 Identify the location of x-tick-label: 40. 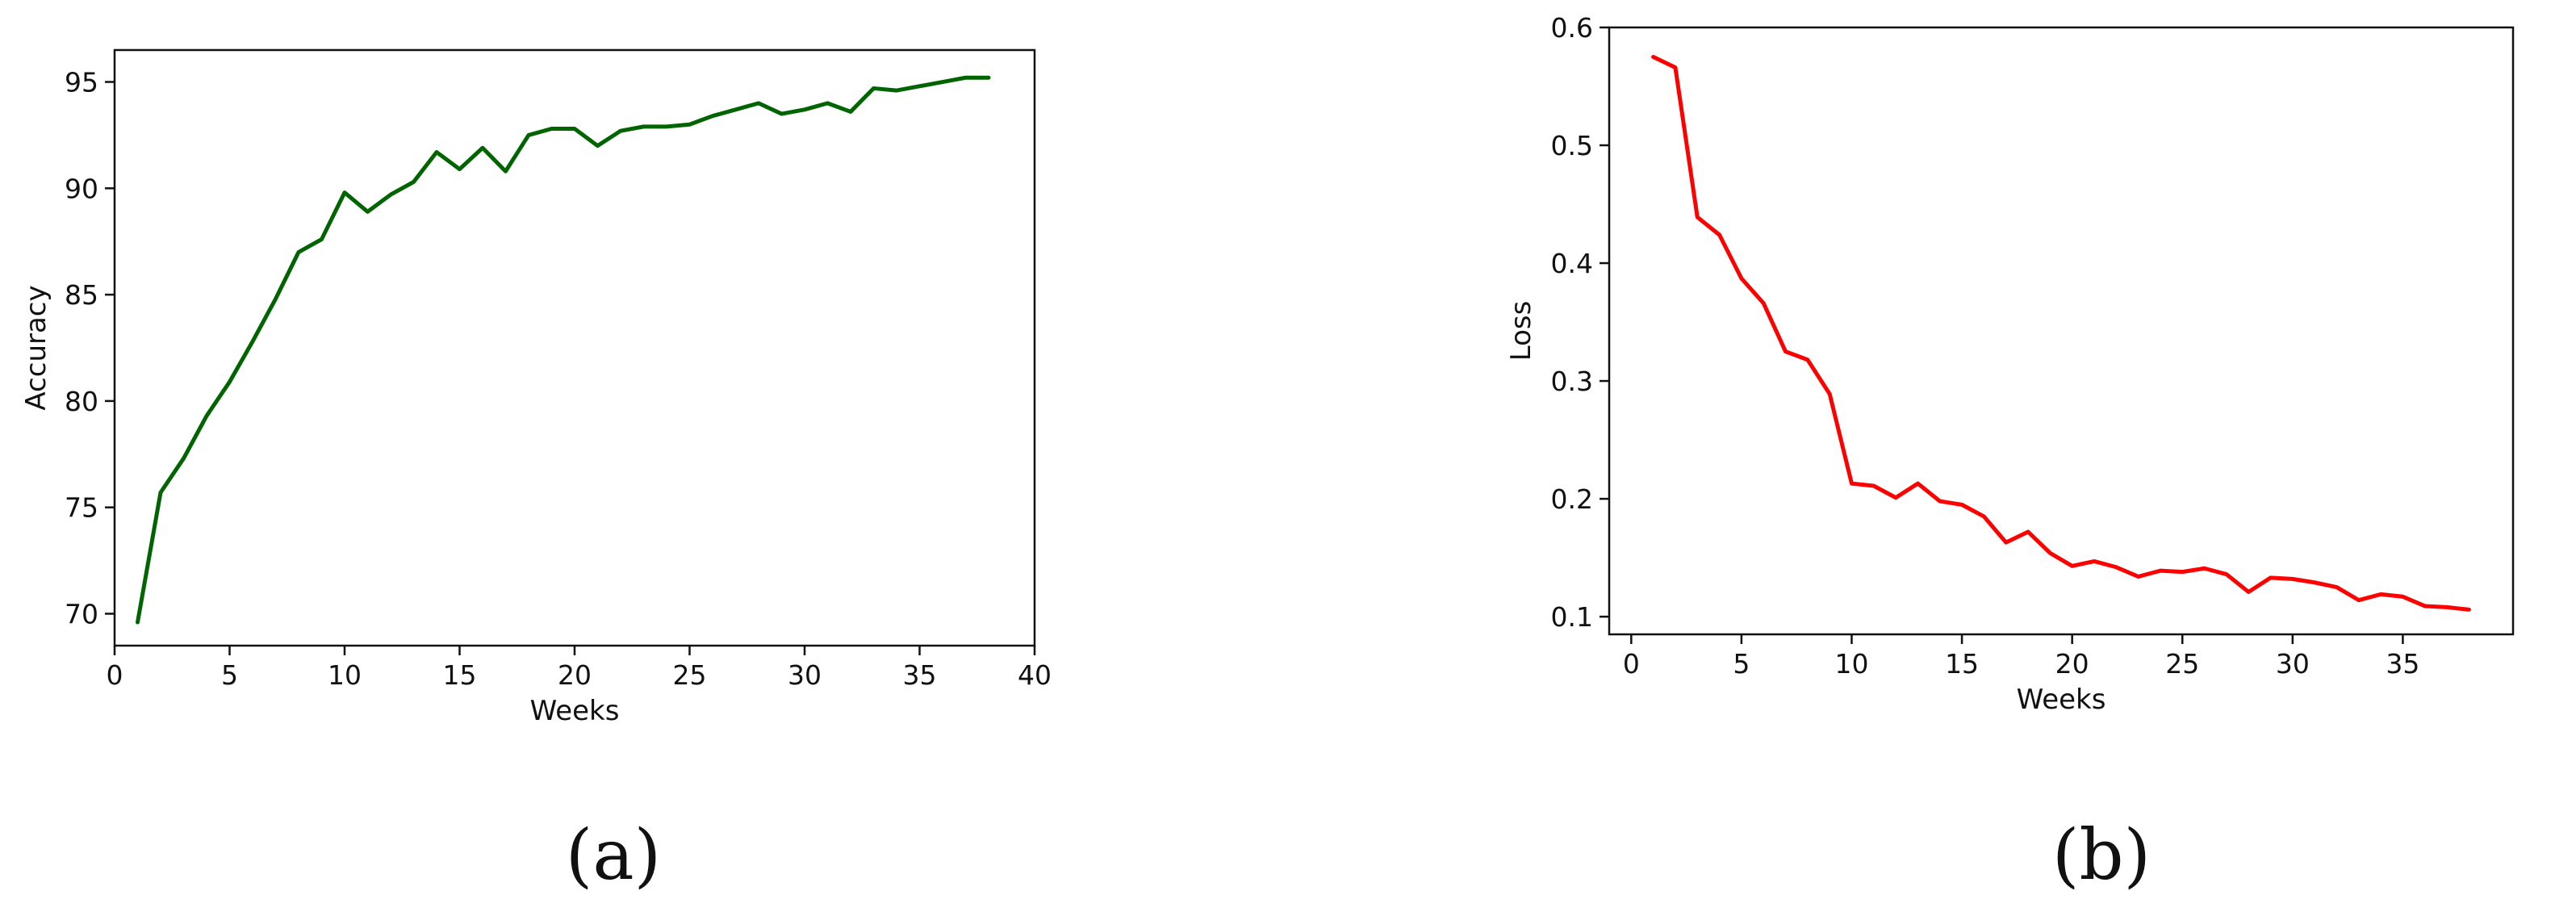
(1035, 675).